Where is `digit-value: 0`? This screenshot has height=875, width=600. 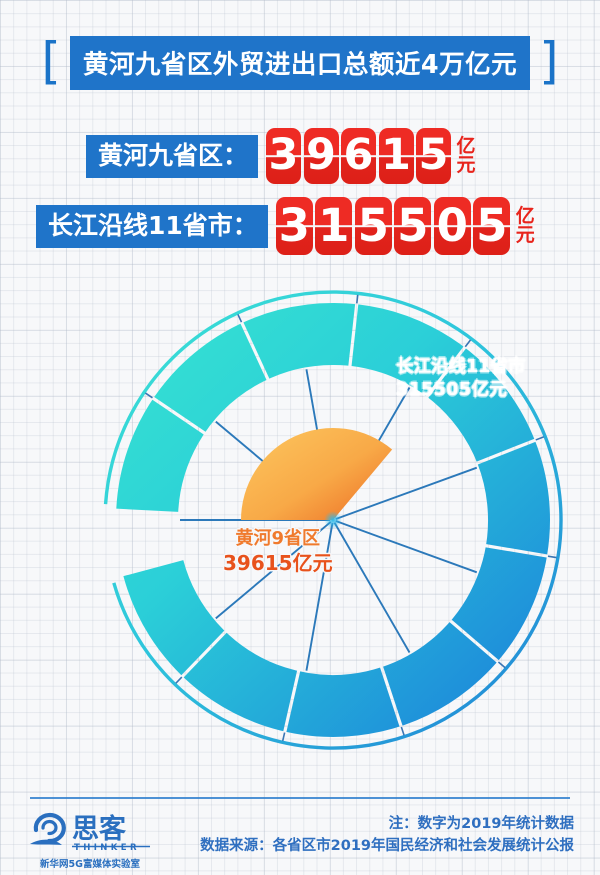 digit-value: 0 is located at coordinates (452, 225).